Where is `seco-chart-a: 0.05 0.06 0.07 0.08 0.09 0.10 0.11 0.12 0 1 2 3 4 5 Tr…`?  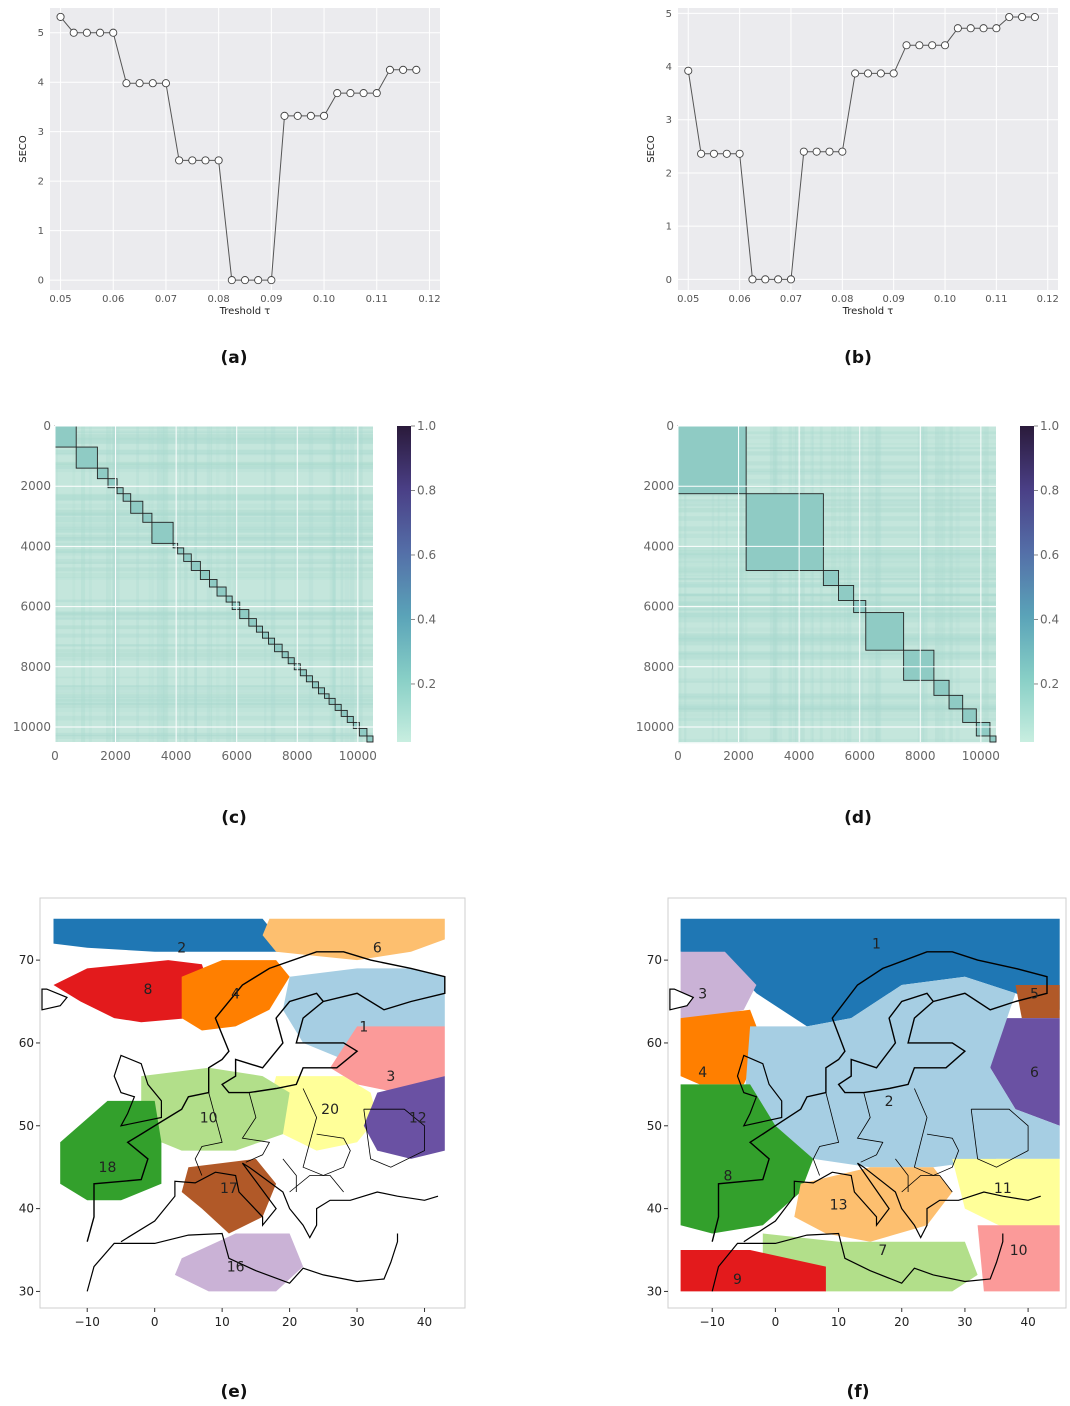 seco-chart-a: 0.05 0.06 0.07 0.08 0.09 0.10 0.11 0.12 0 1 2 3 4 5 Tr… is located at coordinates (229, 162).